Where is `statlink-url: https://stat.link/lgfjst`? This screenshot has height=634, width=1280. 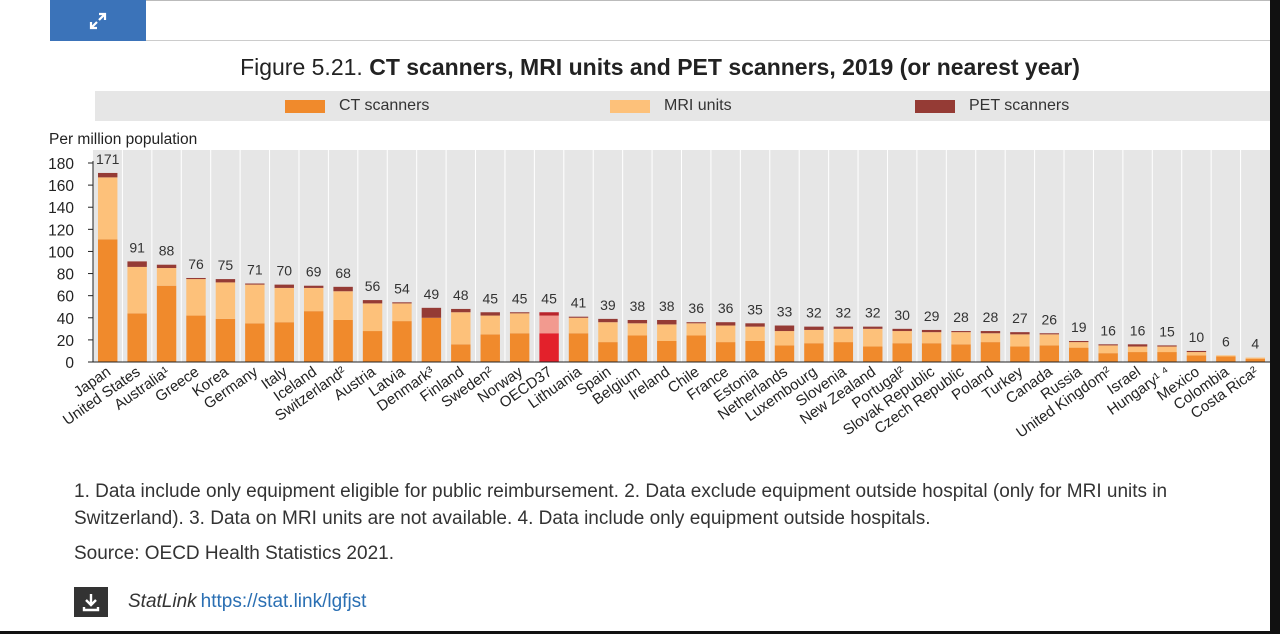
statlink-url: https://stat.link/lgfjst is located at coordinates (283, 601).